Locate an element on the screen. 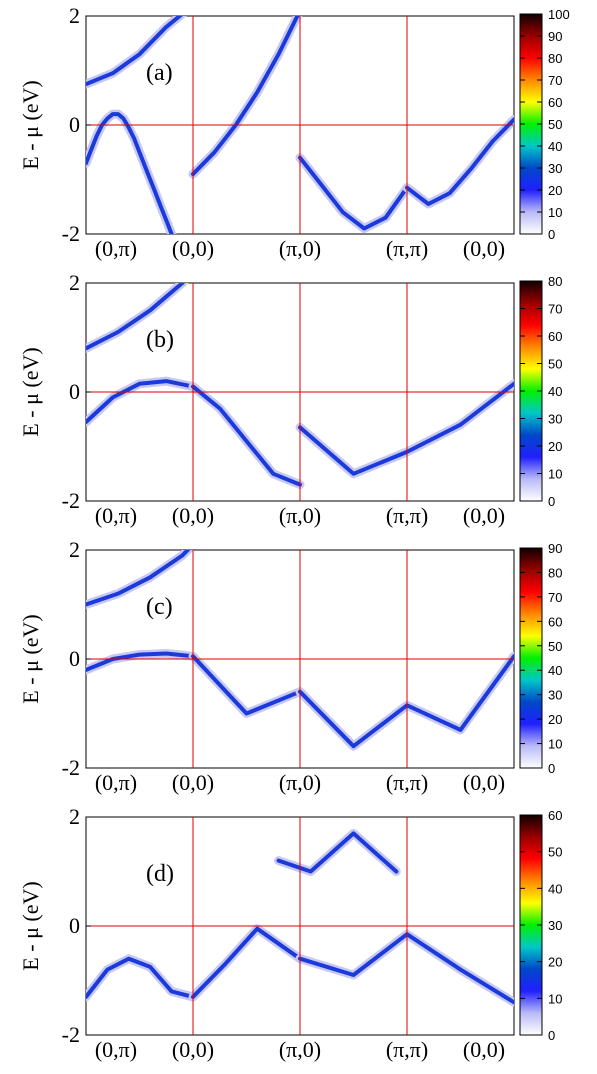 This screenshot has width=597, height=1074. colorbar is located at coordinates (531, 658).